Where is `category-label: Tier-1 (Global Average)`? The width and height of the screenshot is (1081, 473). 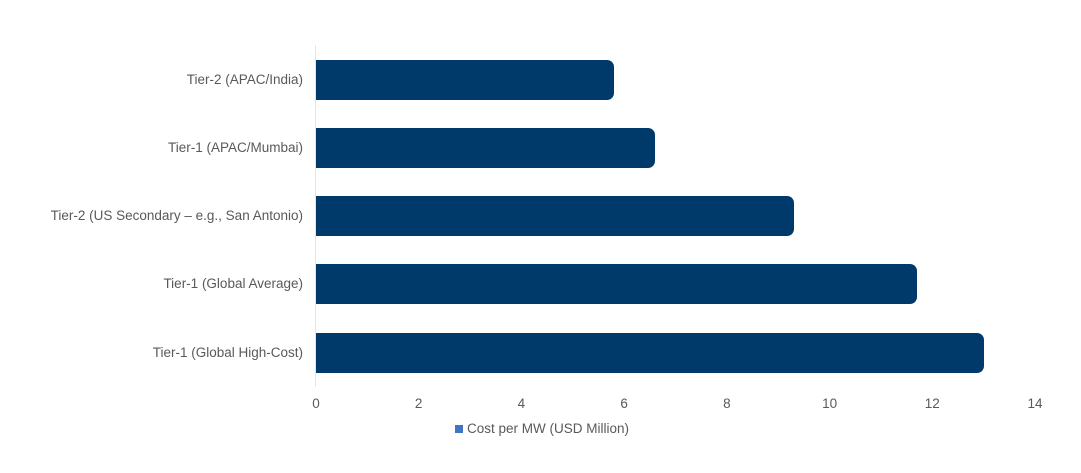 category-label: Tier-1 (Global Average) is located at coordinates (233, 283).